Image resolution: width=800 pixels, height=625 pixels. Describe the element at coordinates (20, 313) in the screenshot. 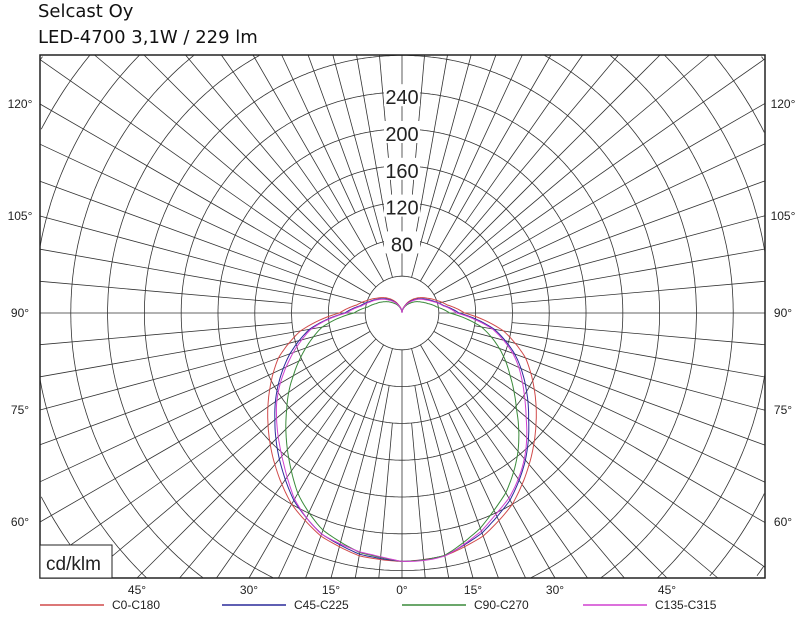

I see `angle-tick-label-left: 90°` at that location.